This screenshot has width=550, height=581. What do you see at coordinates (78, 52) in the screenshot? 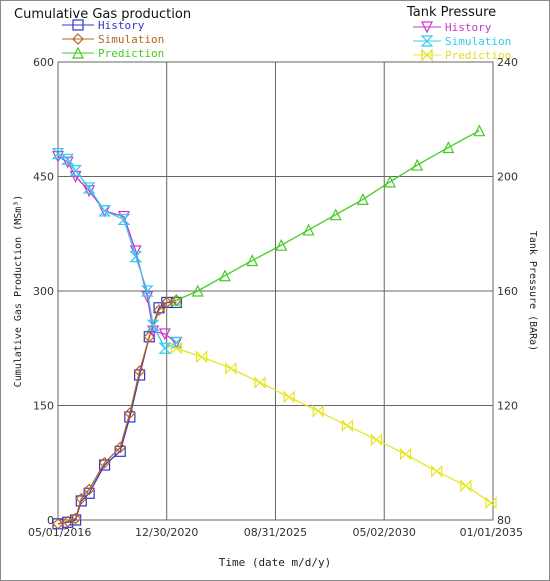
I see `legend-prediction-marker` at bounding box center [78, 52].